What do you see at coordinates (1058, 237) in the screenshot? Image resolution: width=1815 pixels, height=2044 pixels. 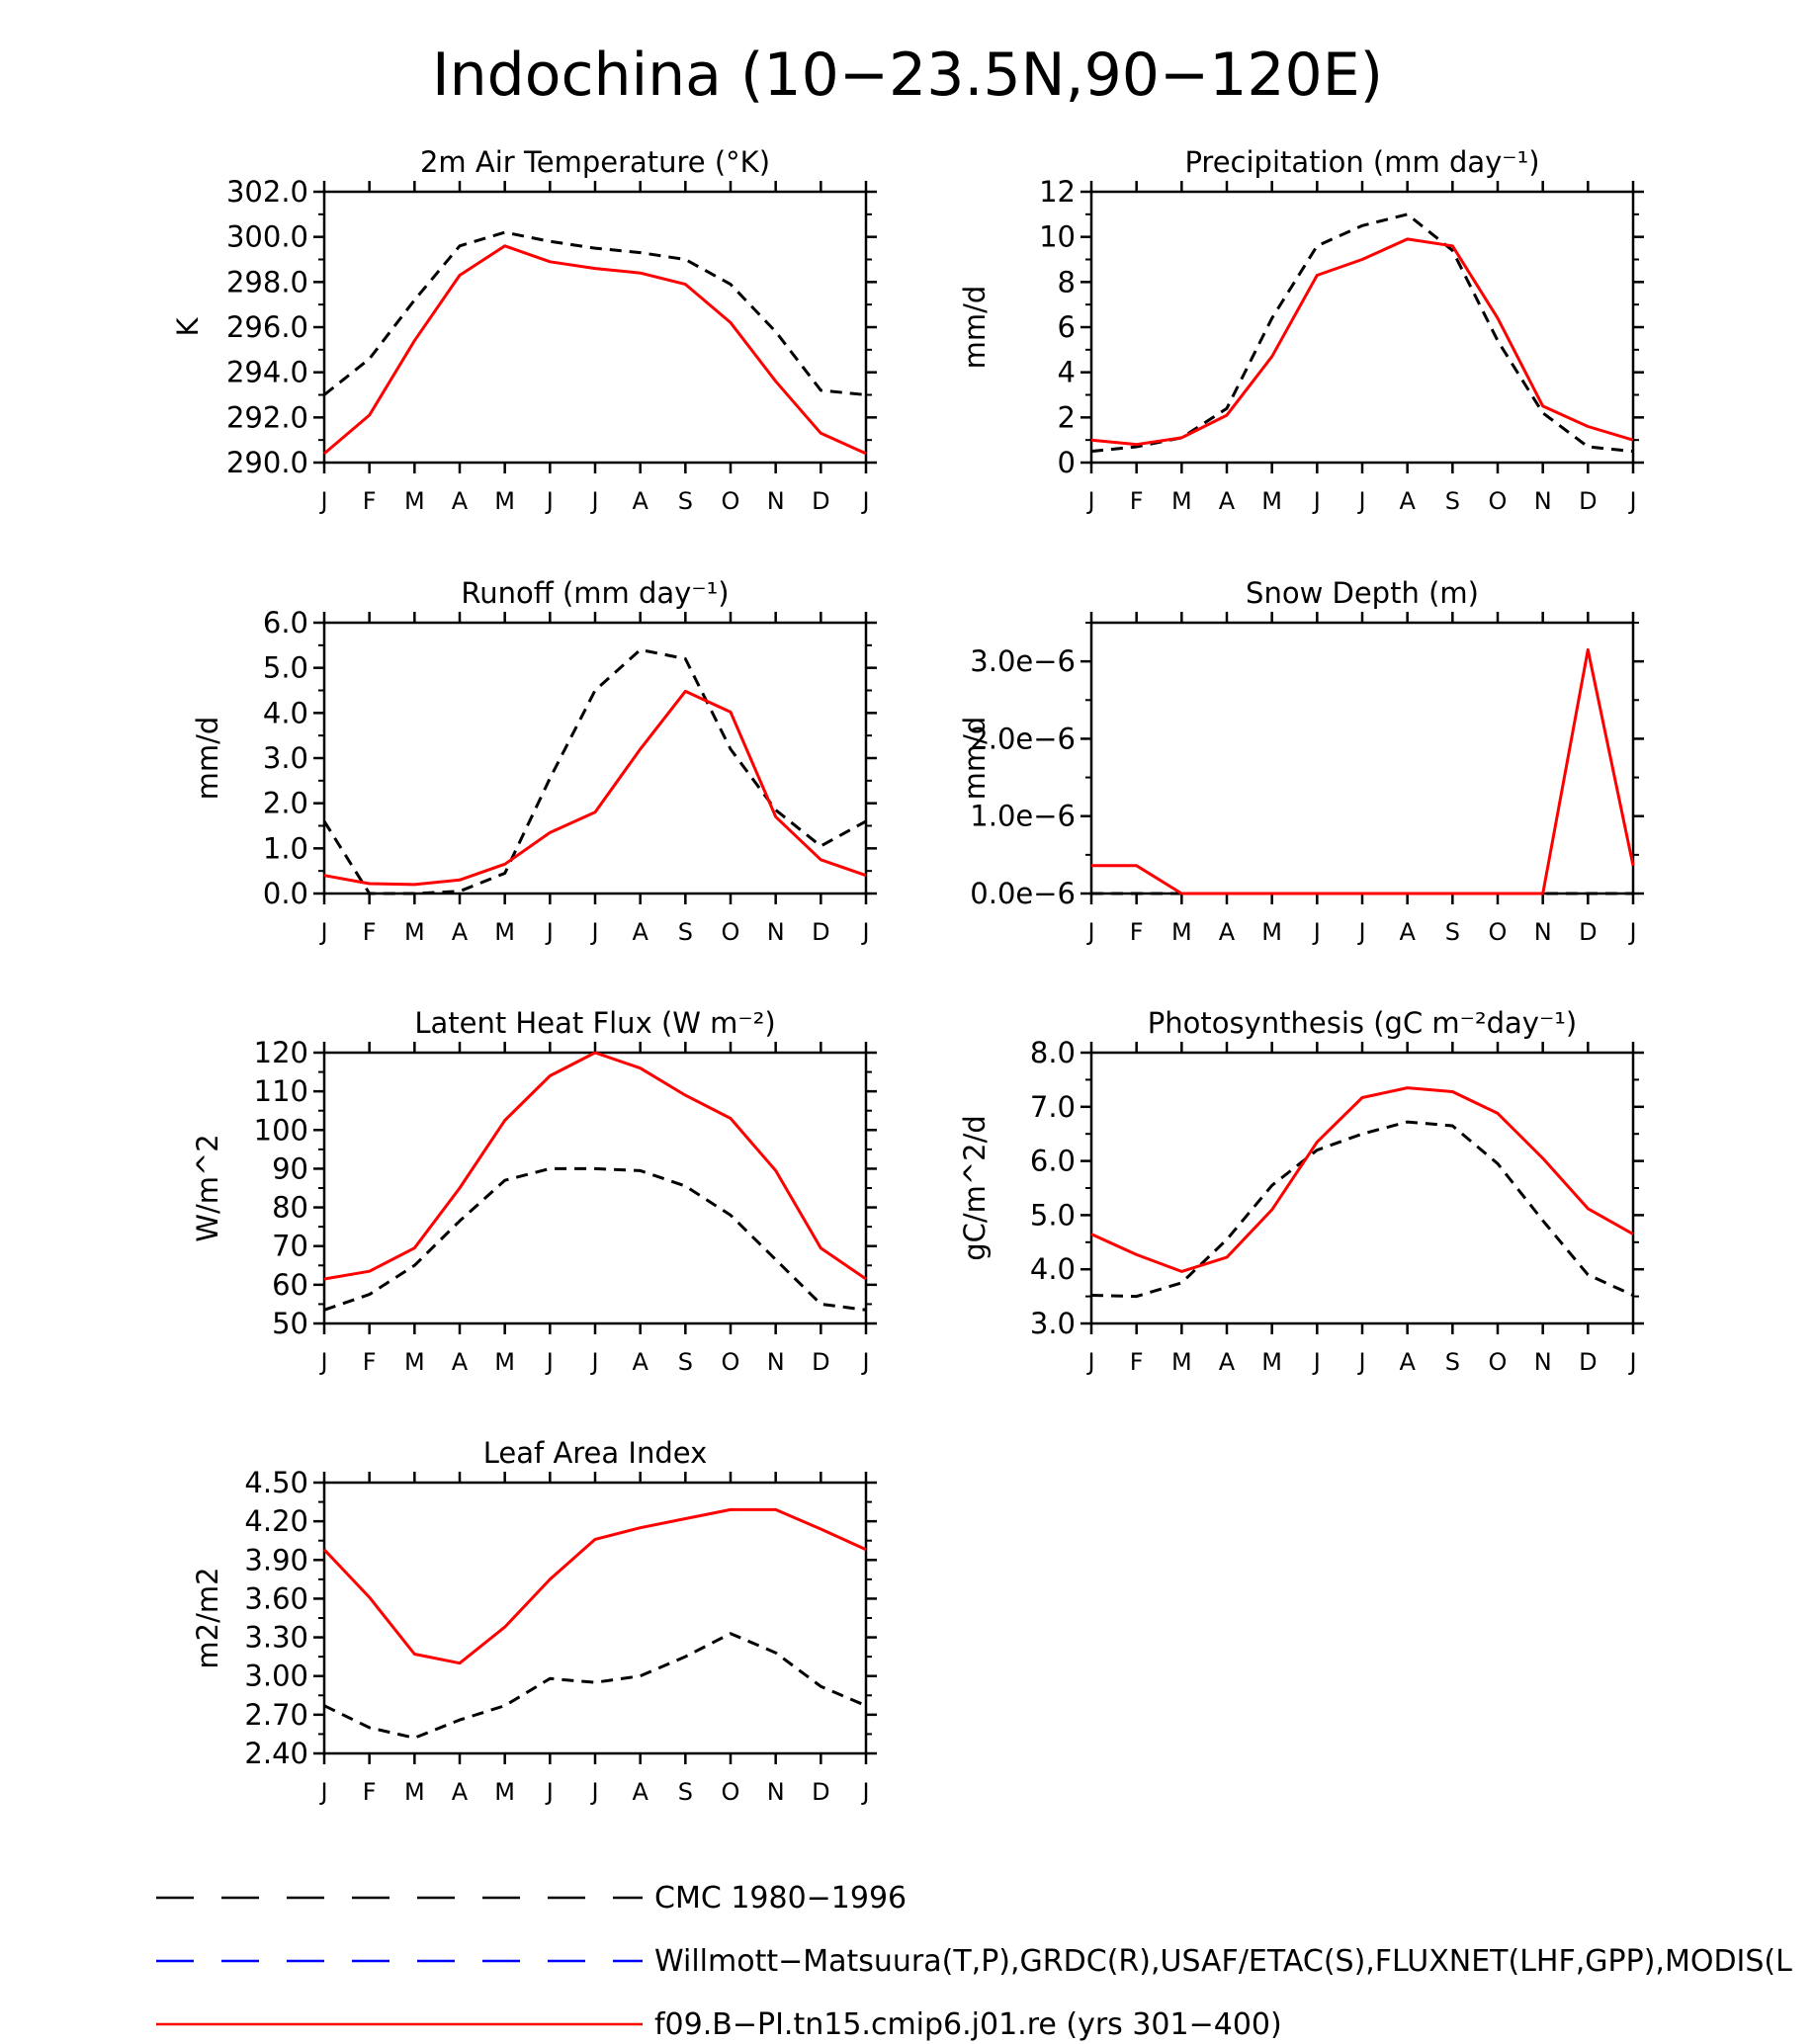 I see `y-tick-label: 10` at bounding box center [1058, 237].